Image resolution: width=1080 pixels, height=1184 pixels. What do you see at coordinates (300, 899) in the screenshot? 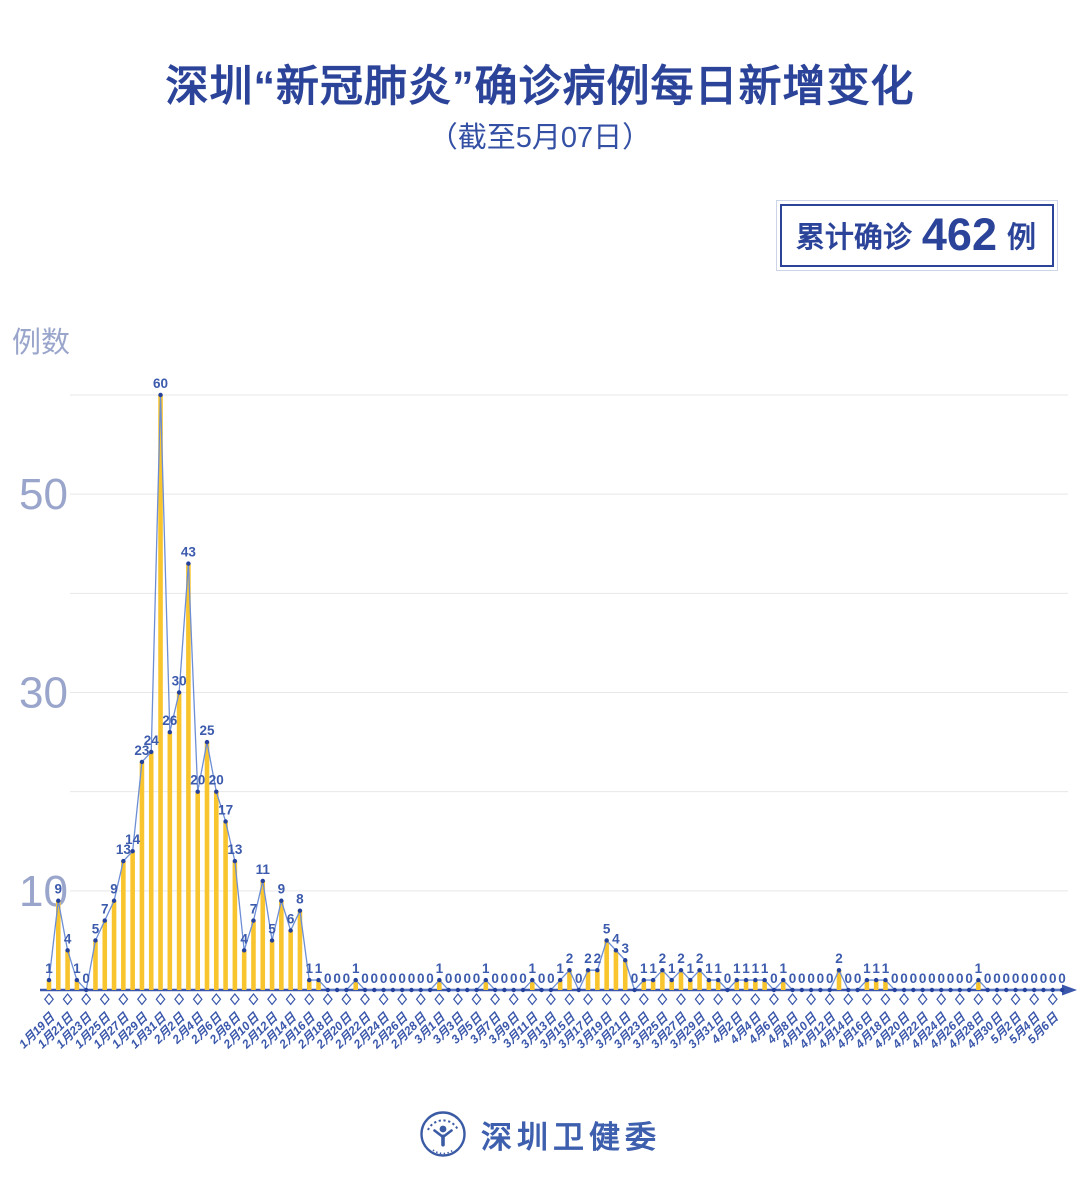
I see `svg-text: 8` at bounding box center [300, 899].